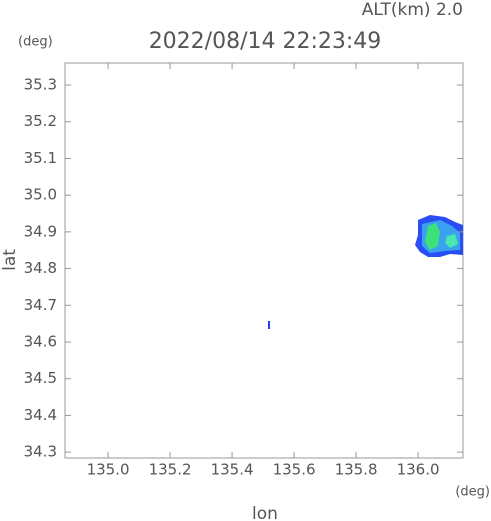 This screenshot has width=491, height=521. Describe the element at coordinates (40, 158) in the screenshot. I see `y-tick-label: 35.1` at that location.